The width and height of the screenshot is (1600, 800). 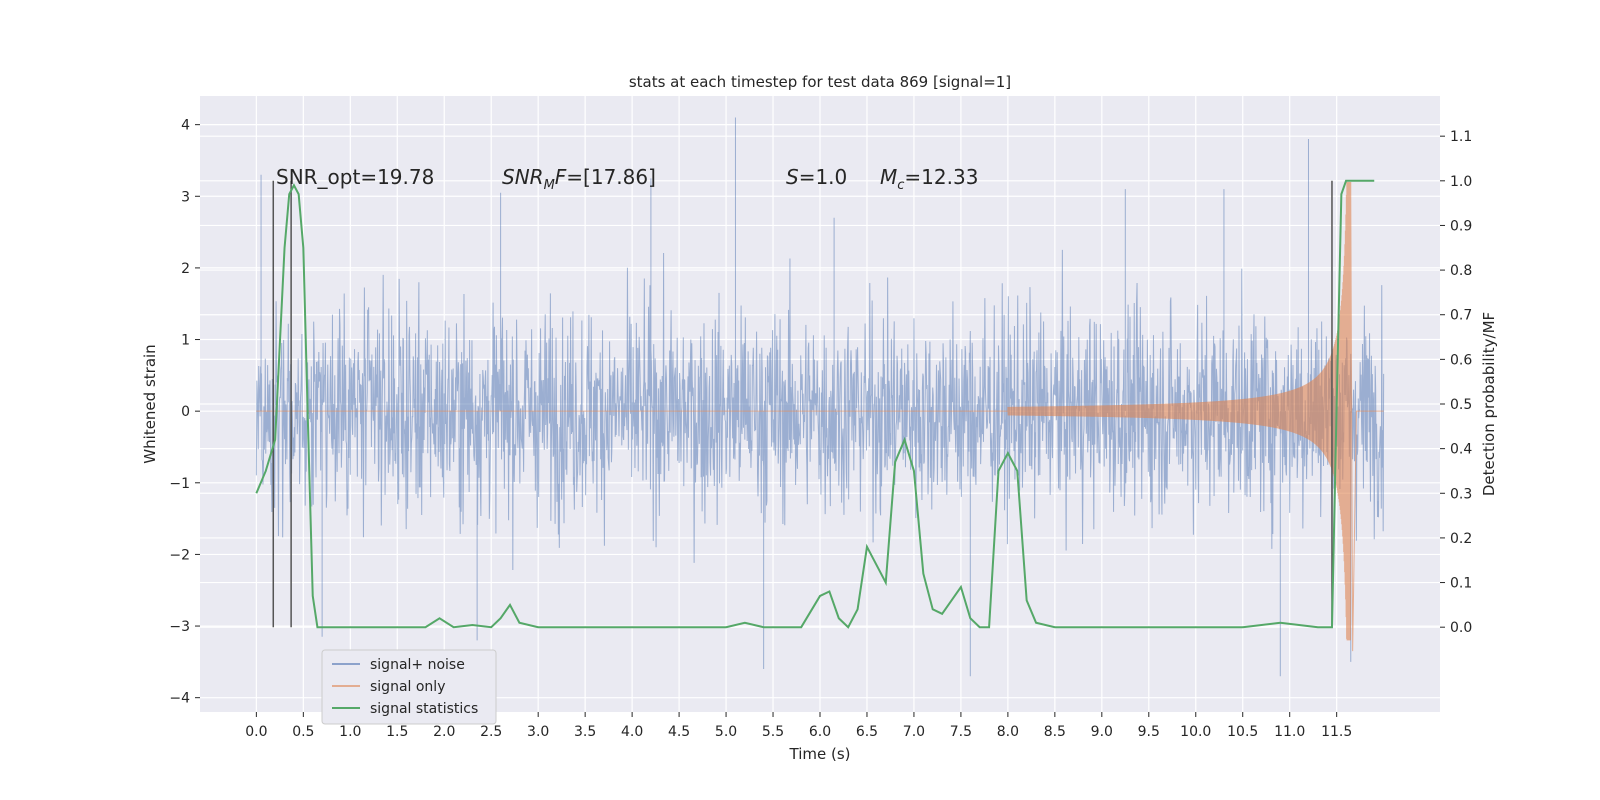 I want to click on x-tick-label: 2.0, so click(x=444, y=732).